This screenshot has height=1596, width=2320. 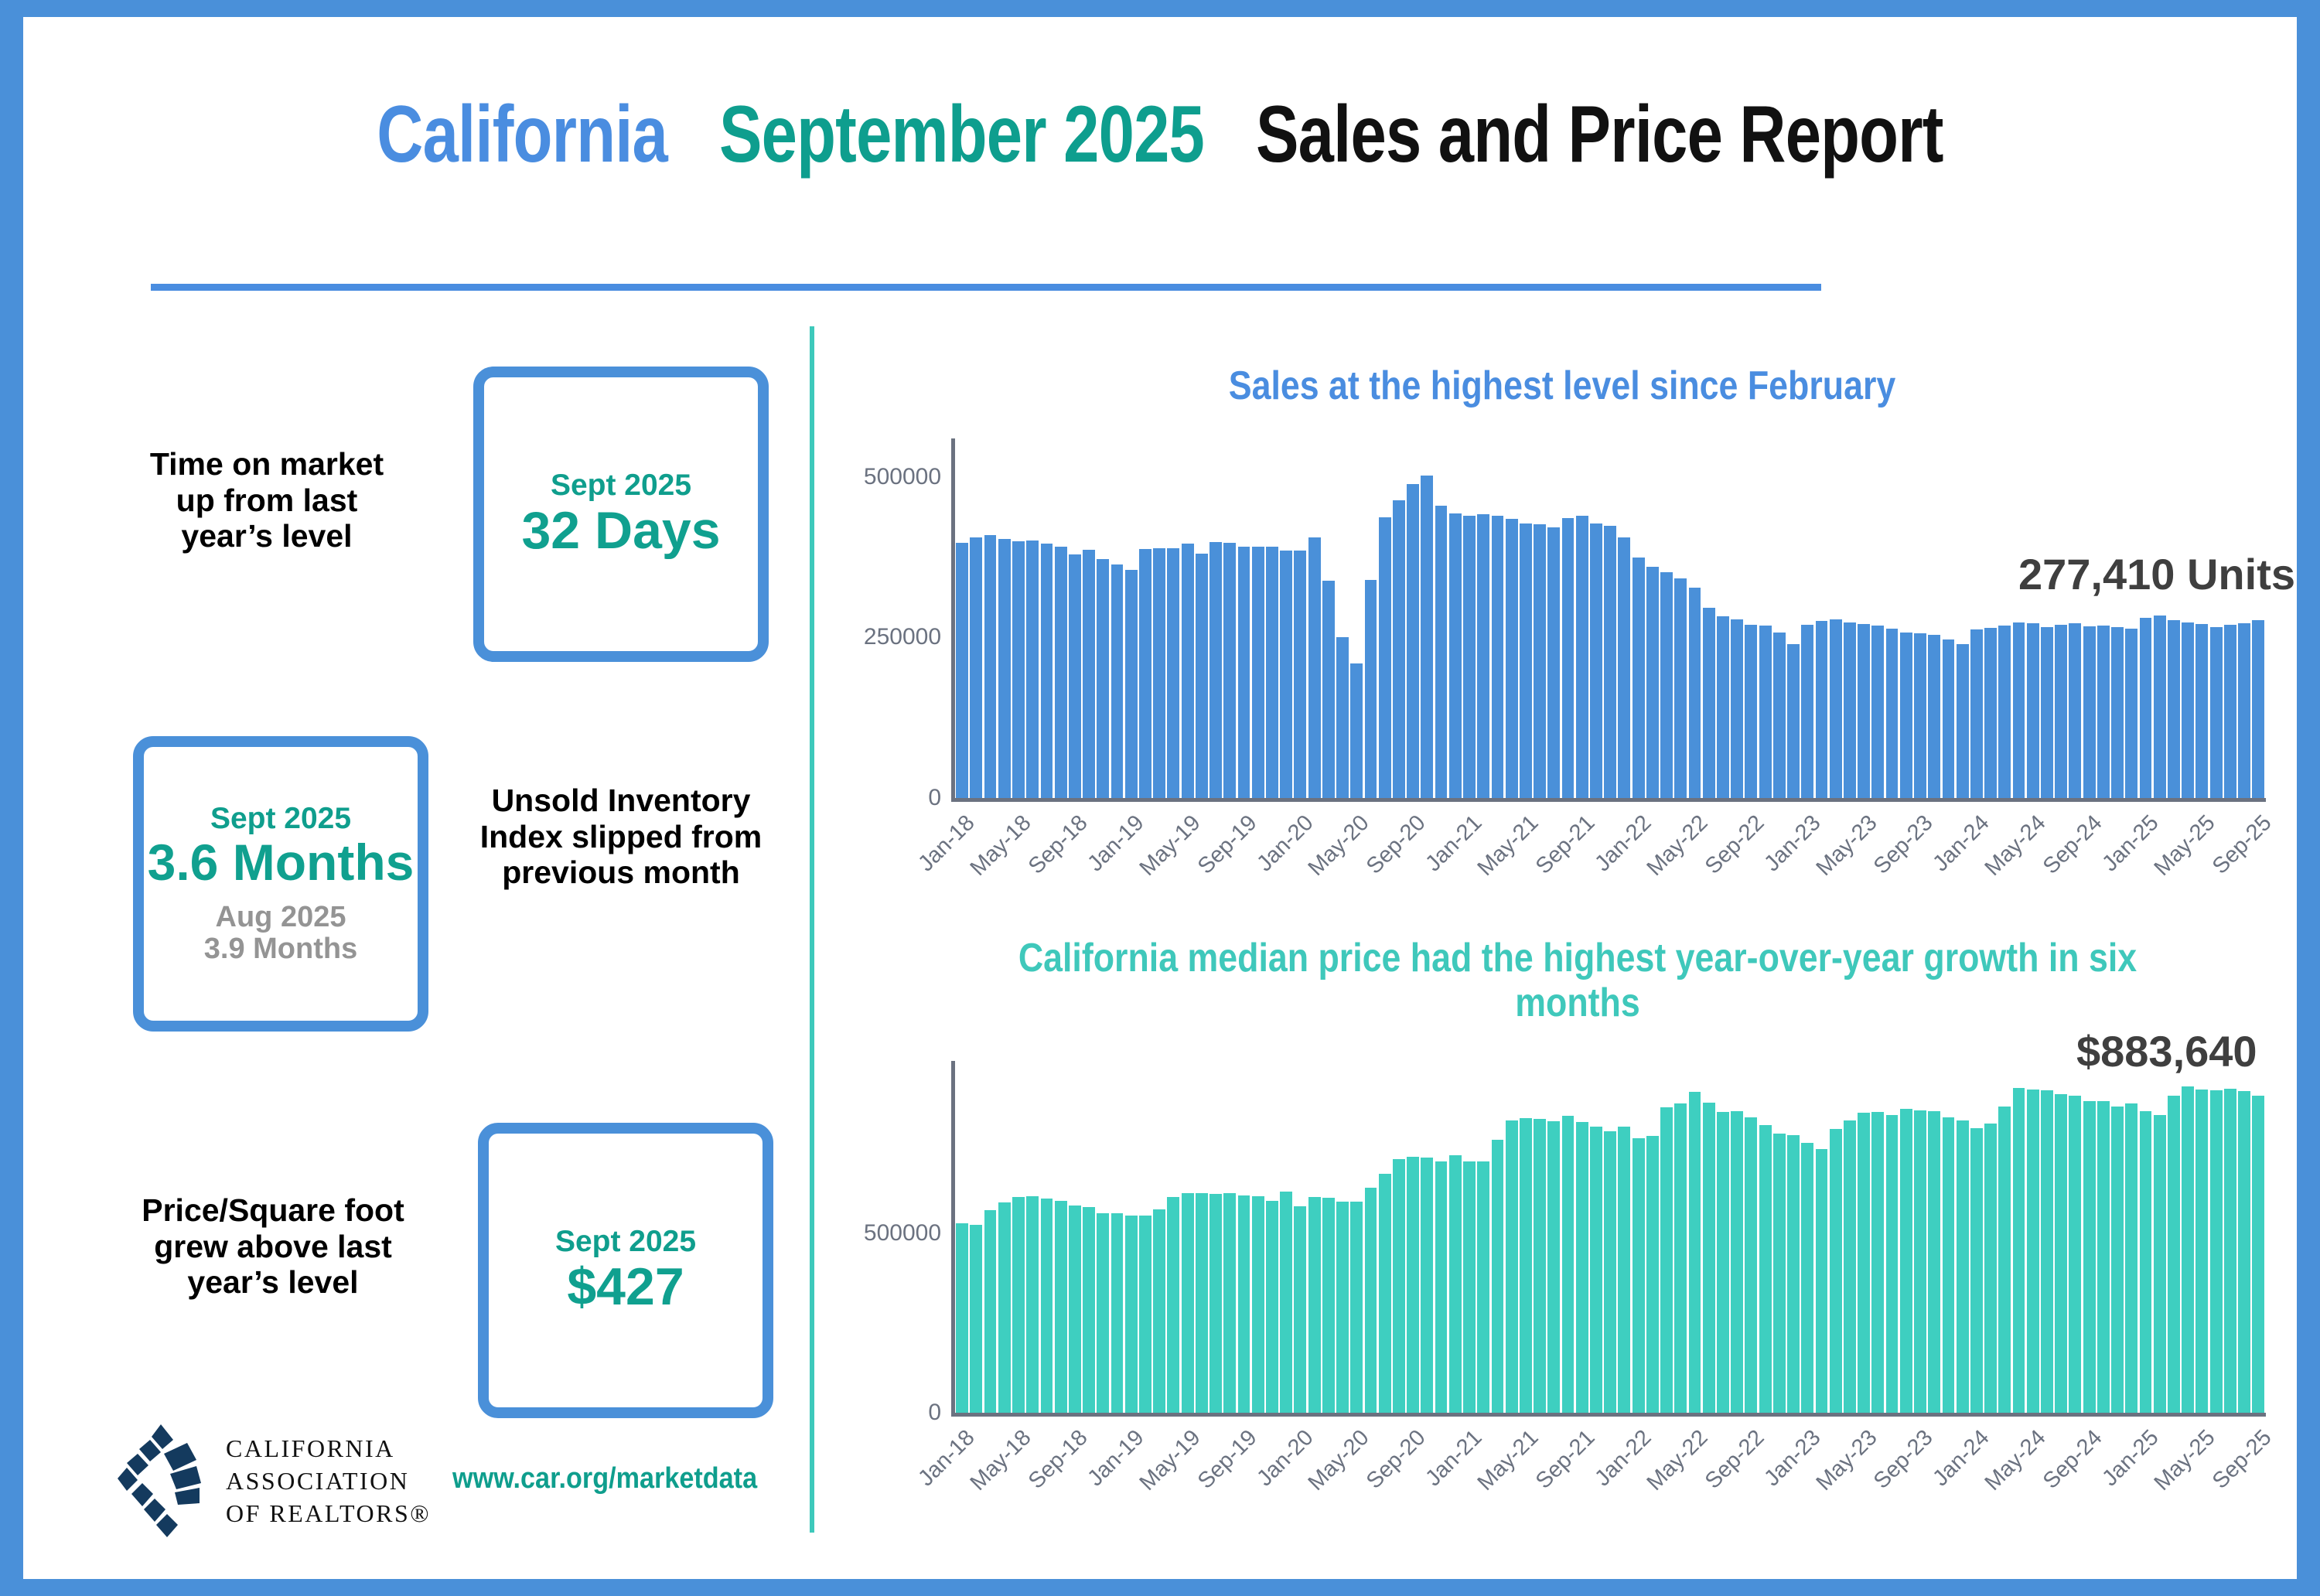 I want to click on median-price-annotation: $883,640, so click(x=2166, y=1051).